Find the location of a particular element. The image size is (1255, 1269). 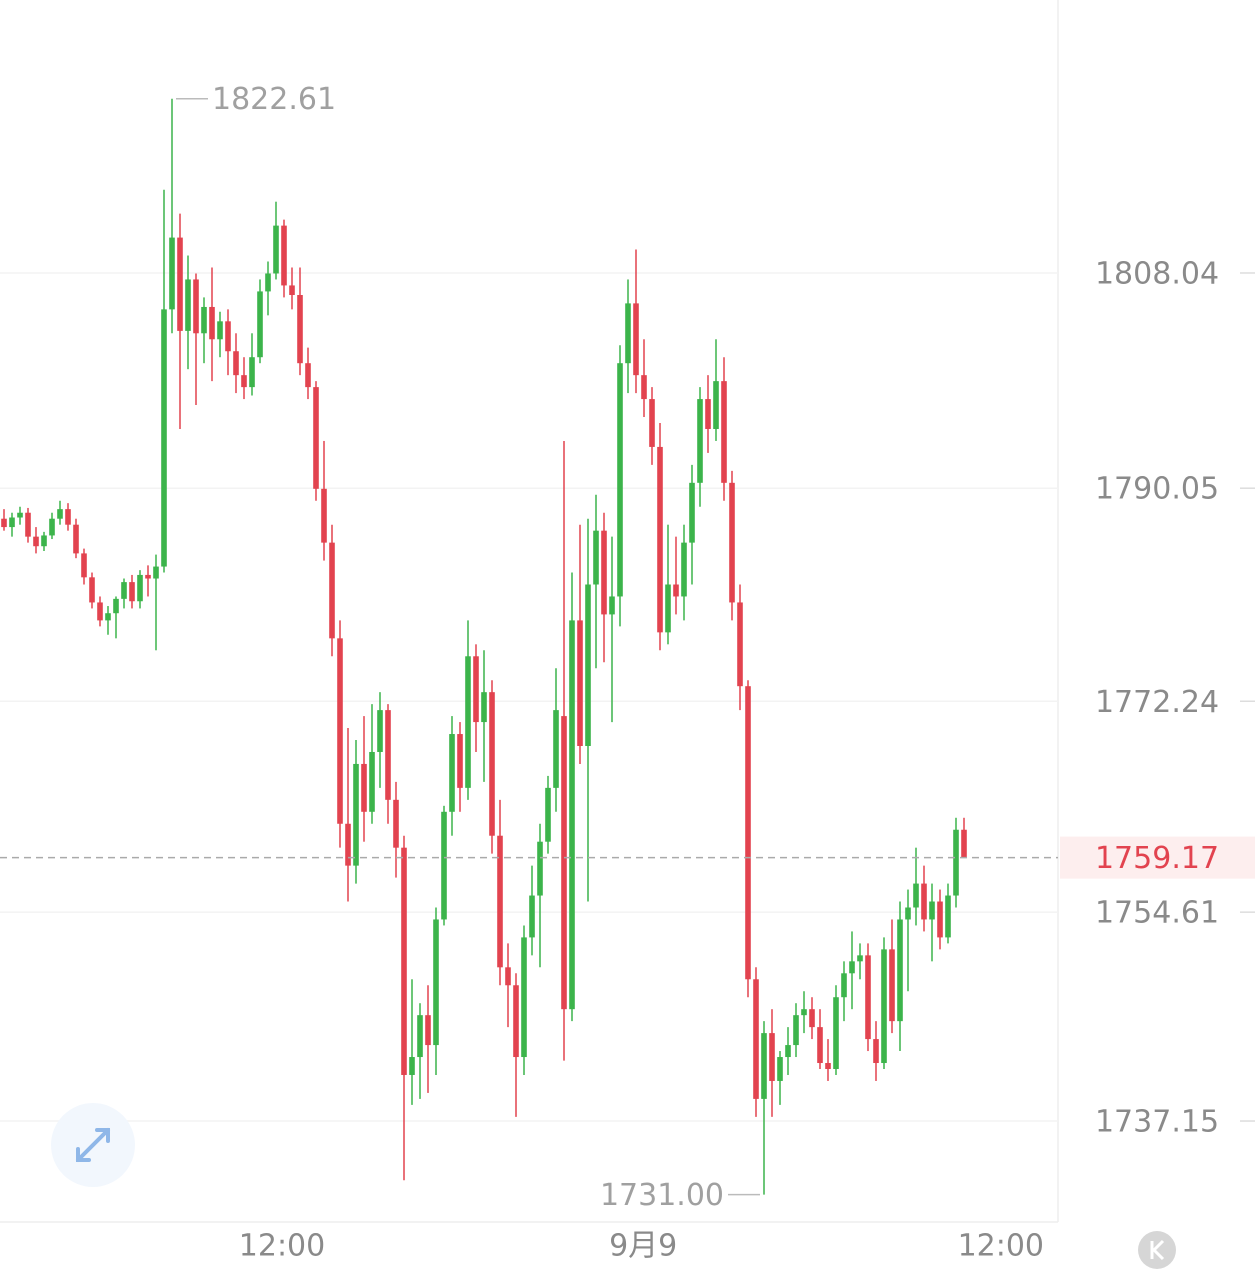

last-price-box is located at coordinates (1157, 857).